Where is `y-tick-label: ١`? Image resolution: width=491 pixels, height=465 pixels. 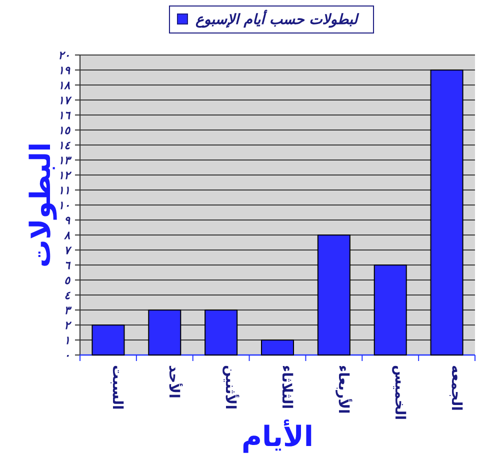
y-tick-label: ١ is located at coordinates (67, 340).